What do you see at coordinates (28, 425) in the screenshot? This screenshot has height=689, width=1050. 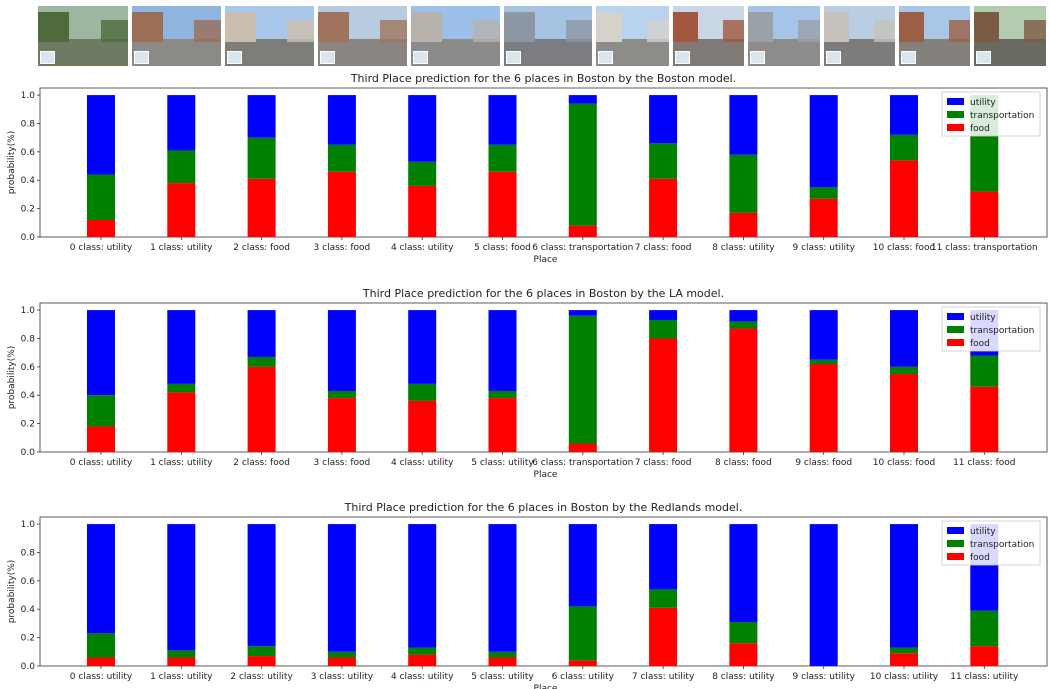 I see `y-tick-label: 0.2` at bounding box center [28, 425].